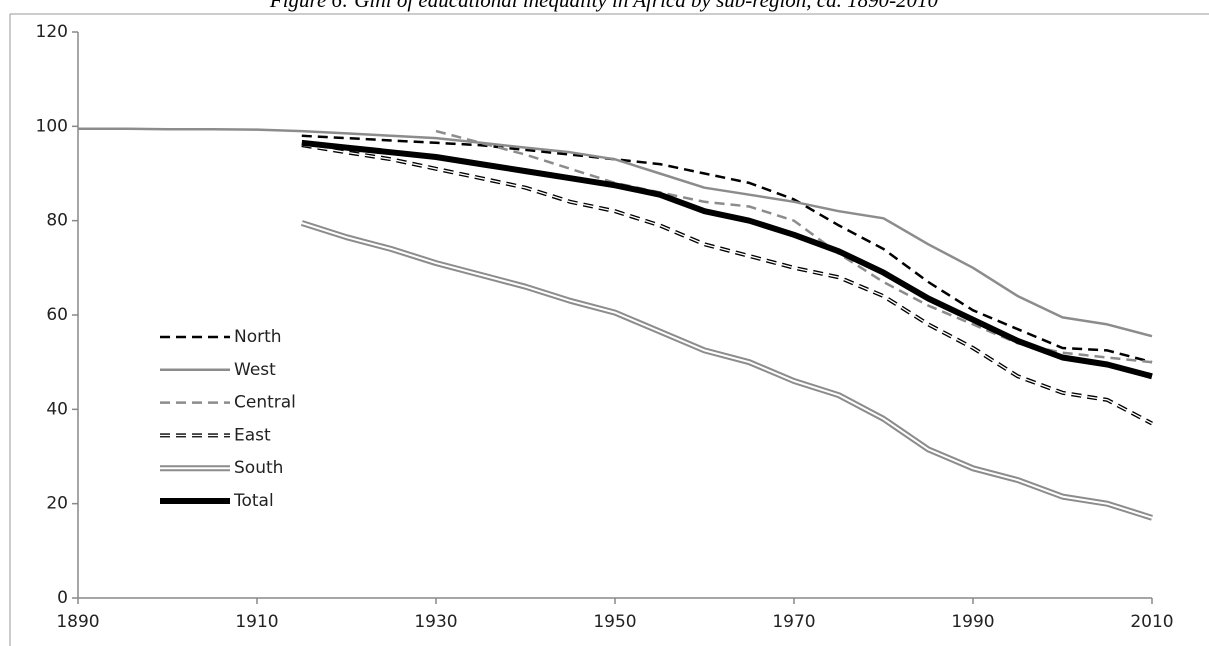 Image resolution: width=1209 pixels, height=646 pixels. Describe the element at coordinates (252, 435) in the screenshot. I see `legend-label: East` at that location.